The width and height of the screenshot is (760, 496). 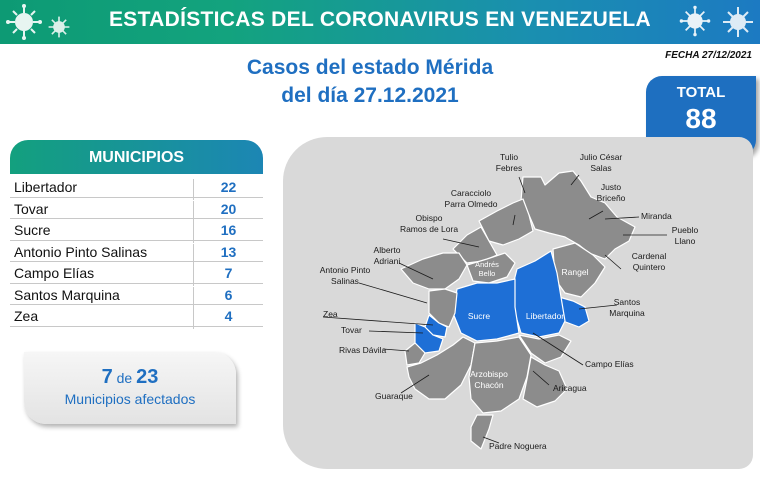 What do you see at coordinates (506, 222) in the screenshot?
I see `map-region-caracciolo` at bounding box center [506, 222].